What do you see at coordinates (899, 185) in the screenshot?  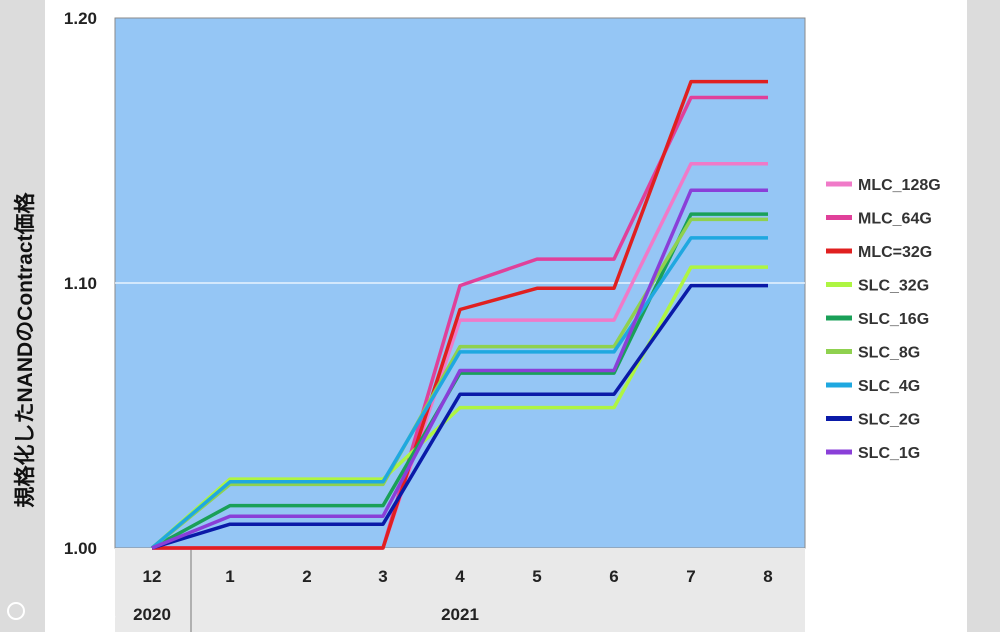 I see `legend-label: MLC_128G` at bounding box center [899, 185].